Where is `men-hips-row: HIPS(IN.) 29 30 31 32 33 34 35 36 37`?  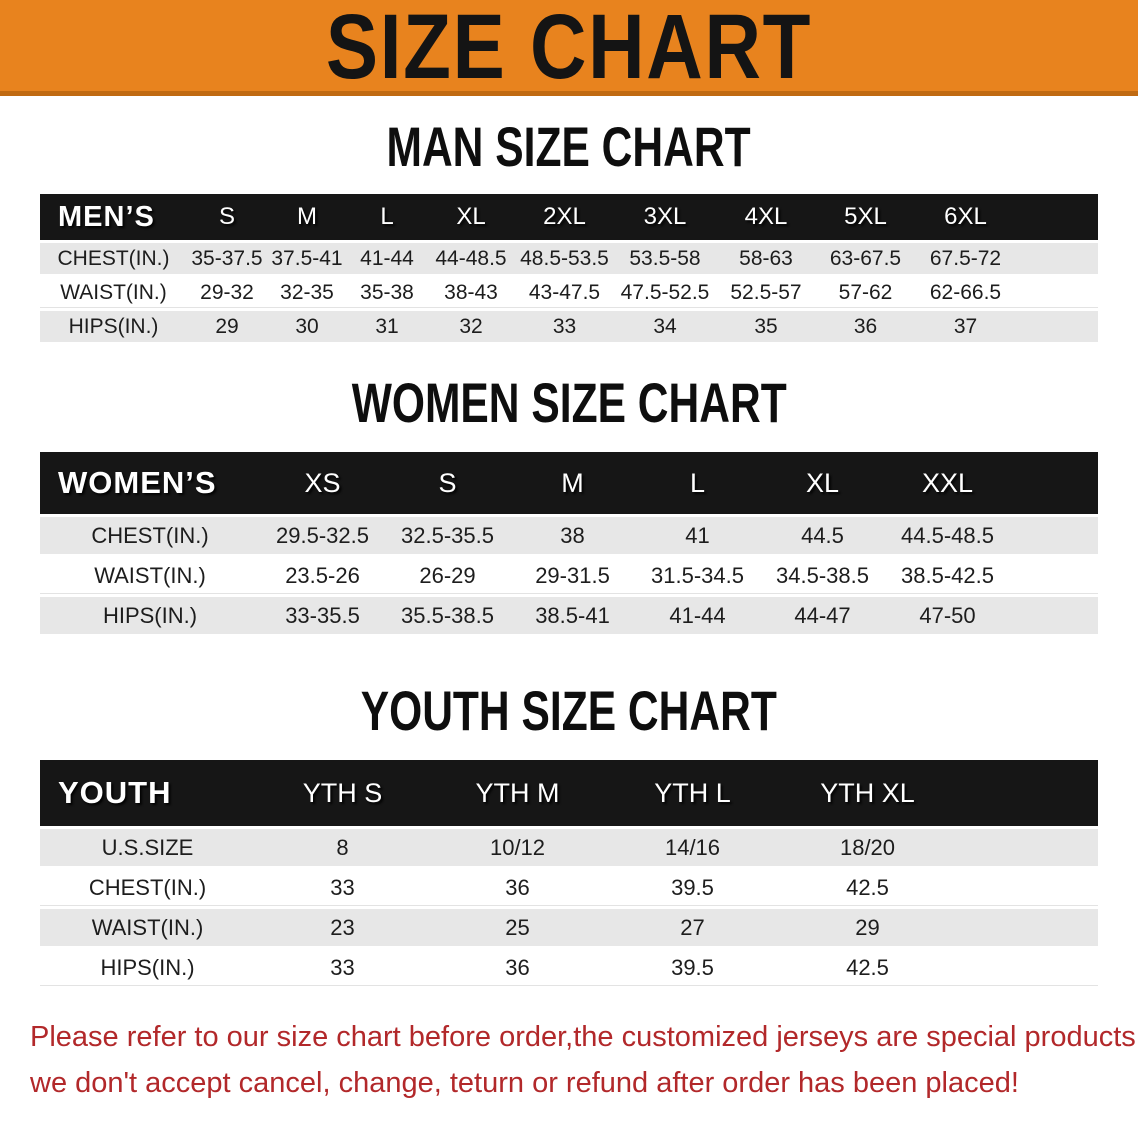 men-hips-row: HIPS(IN.) 29 30 31 32 33 34 35 36 37 is located at coordinates (569, 325).